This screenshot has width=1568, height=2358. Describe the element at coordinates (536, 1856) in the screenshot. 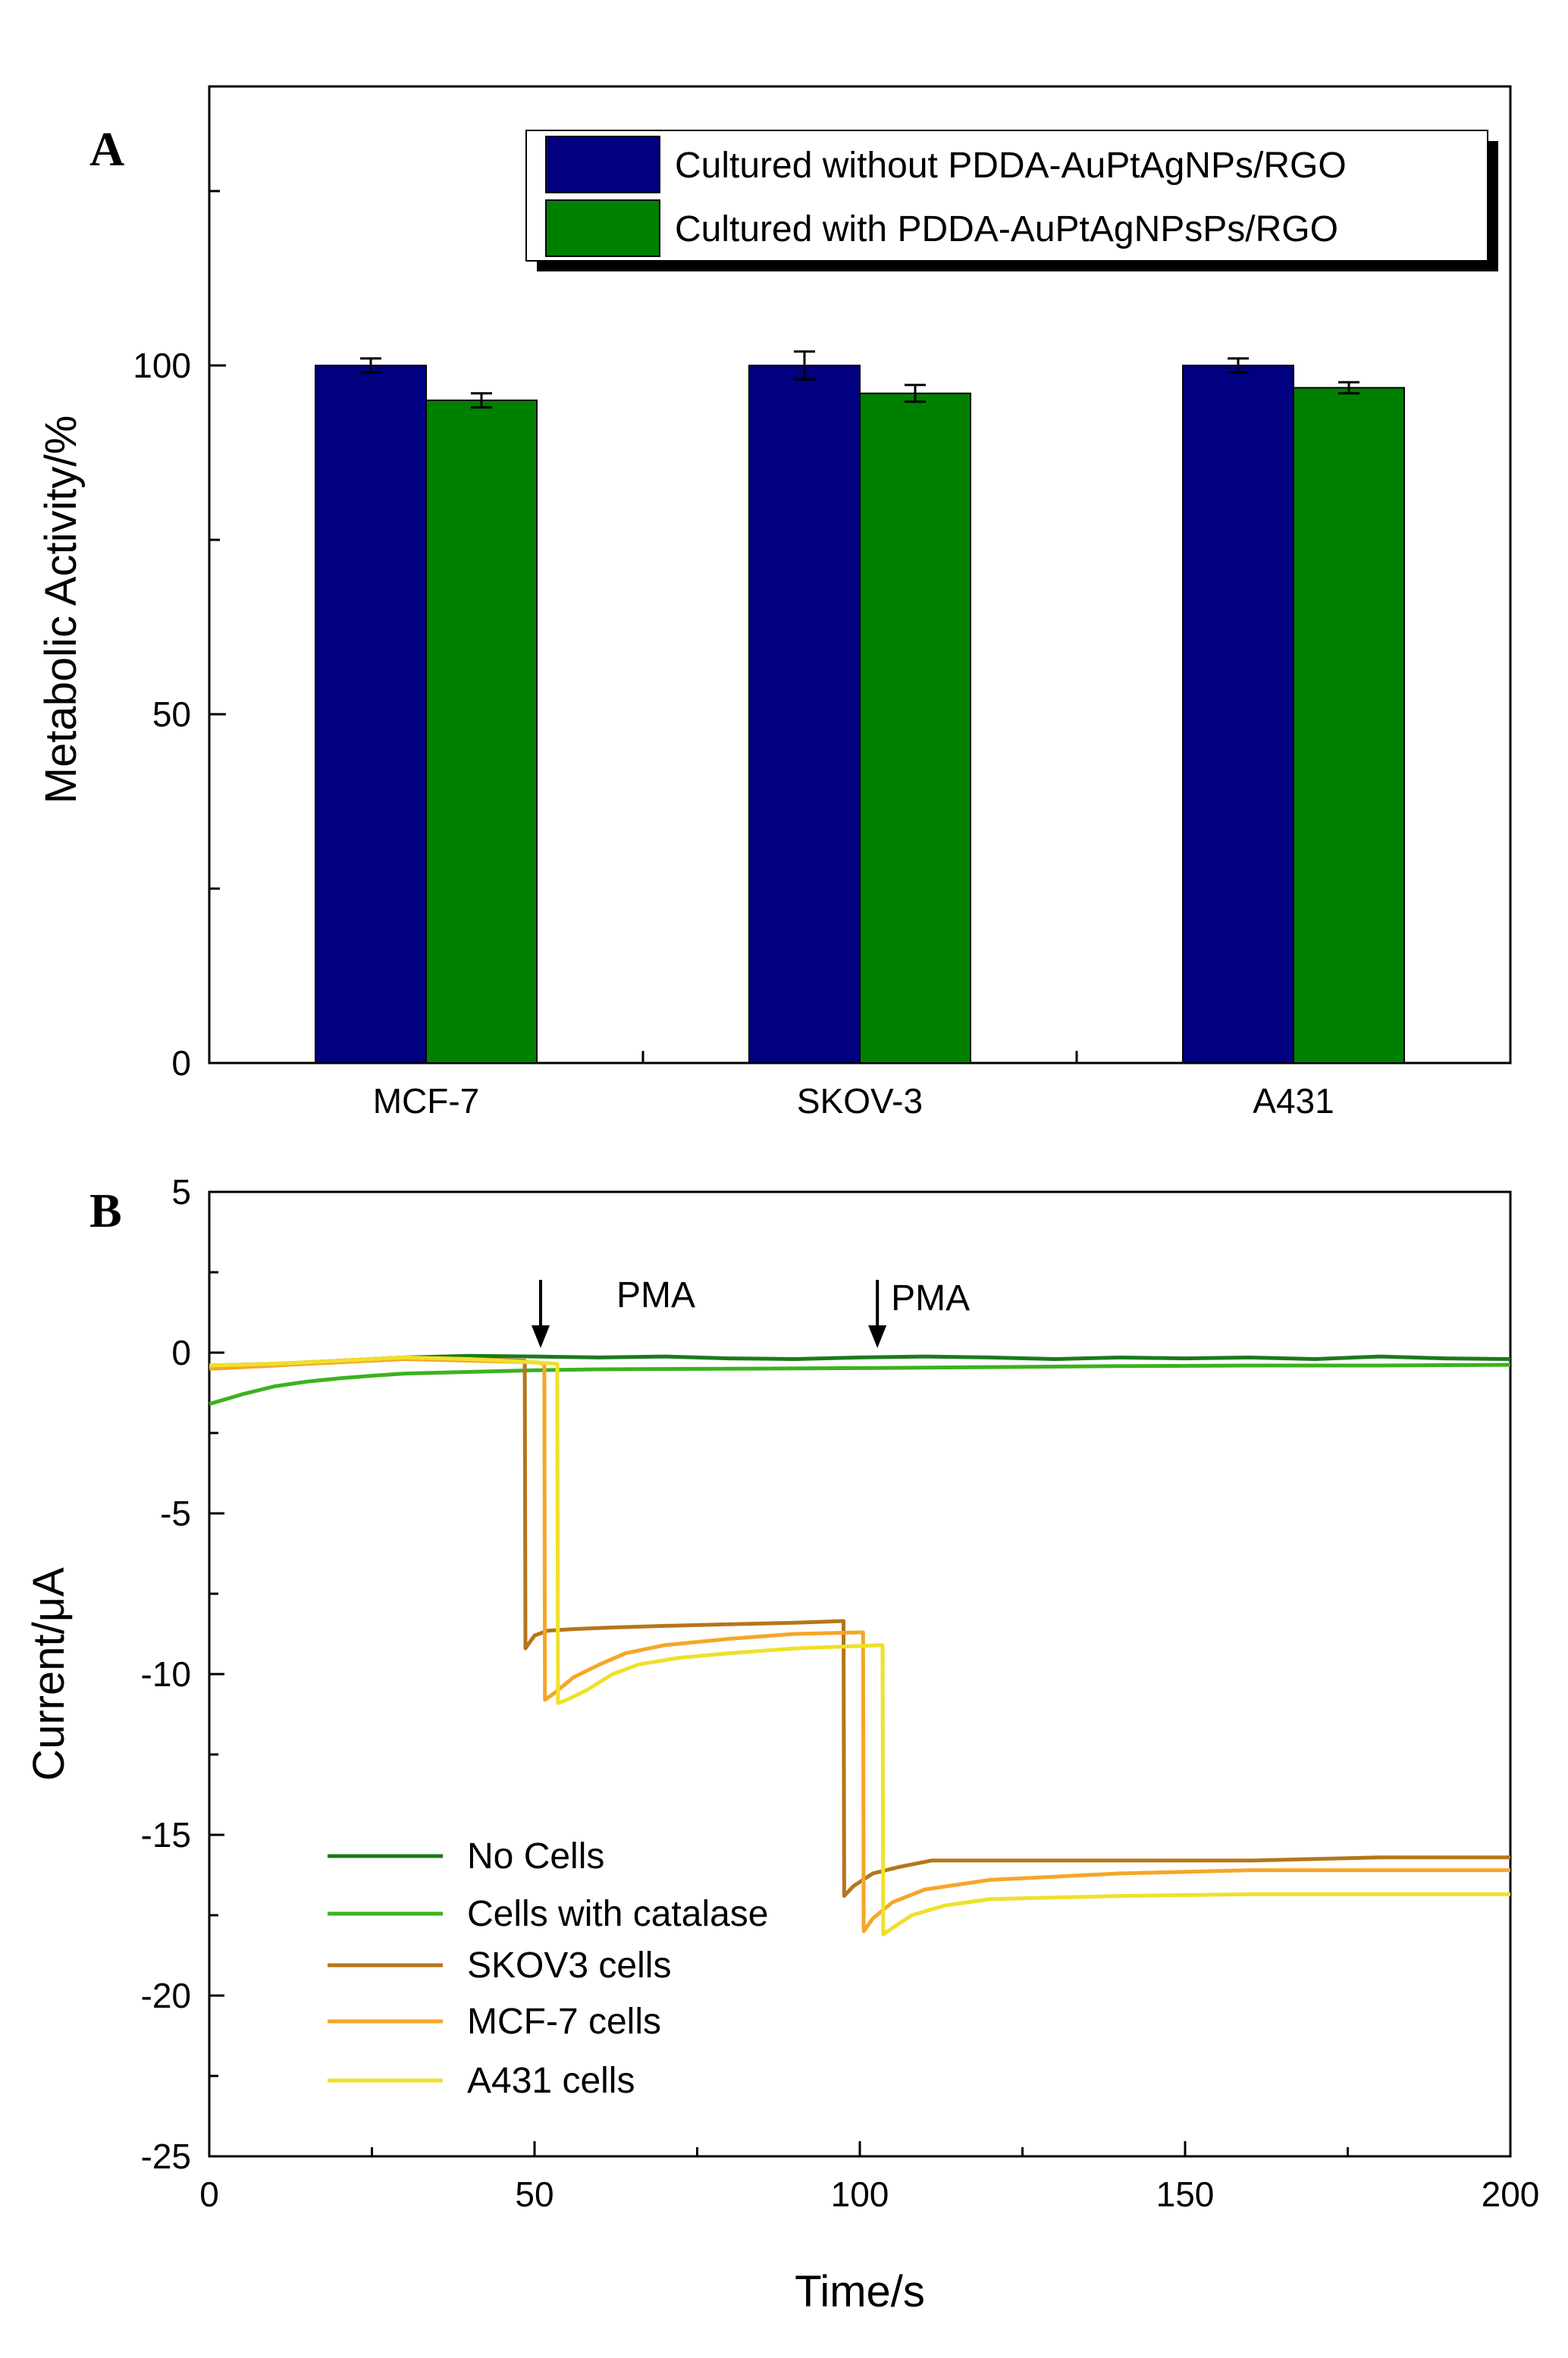

I see `legend-label: No Cells` at that location.